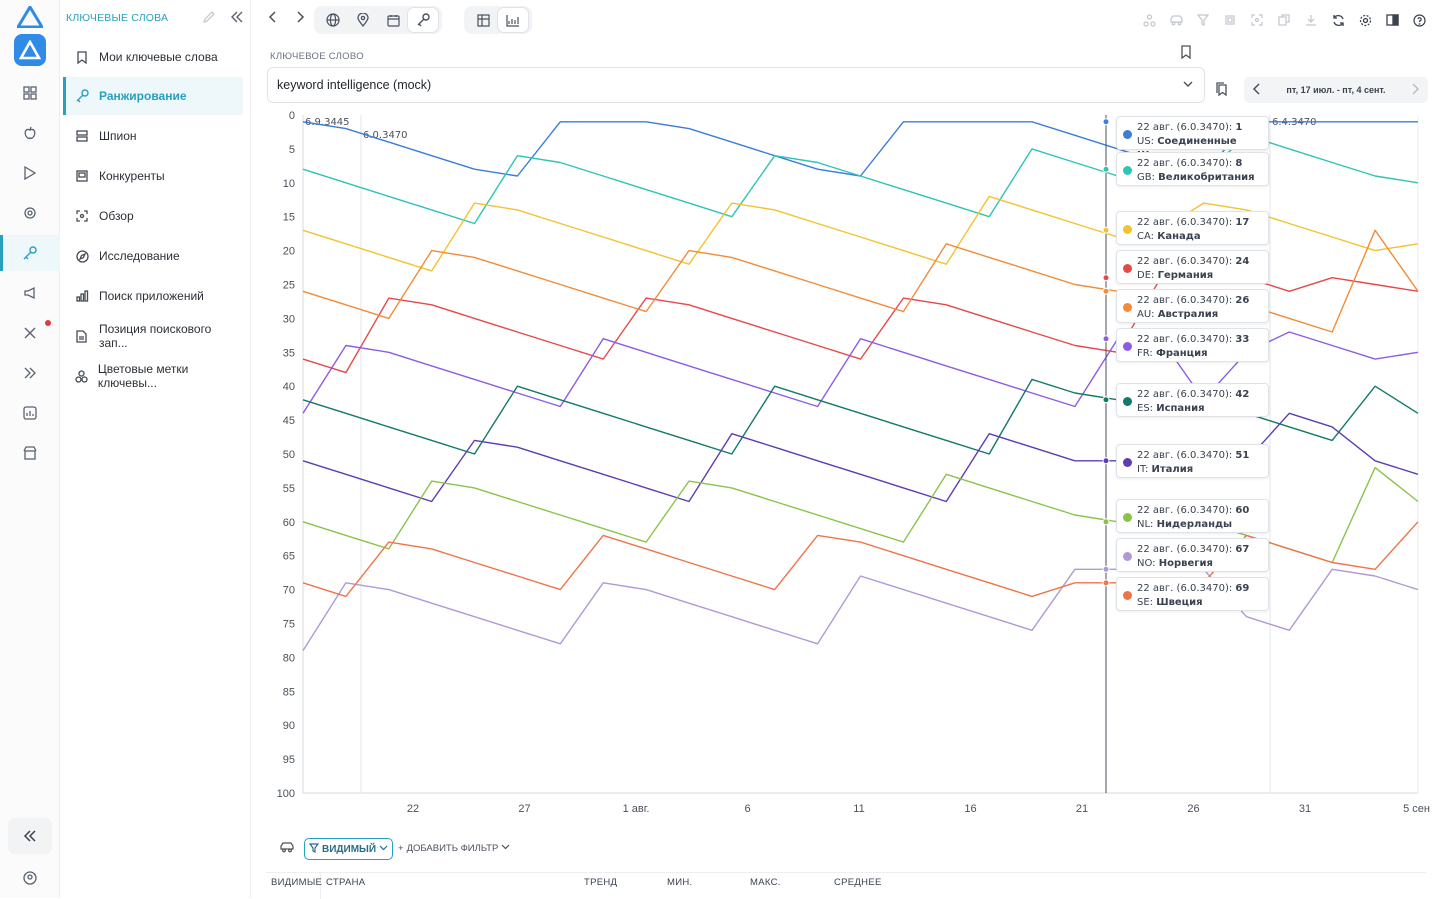  I want to click on column-average: СРЕДНЕЕ, so click(858, 882).